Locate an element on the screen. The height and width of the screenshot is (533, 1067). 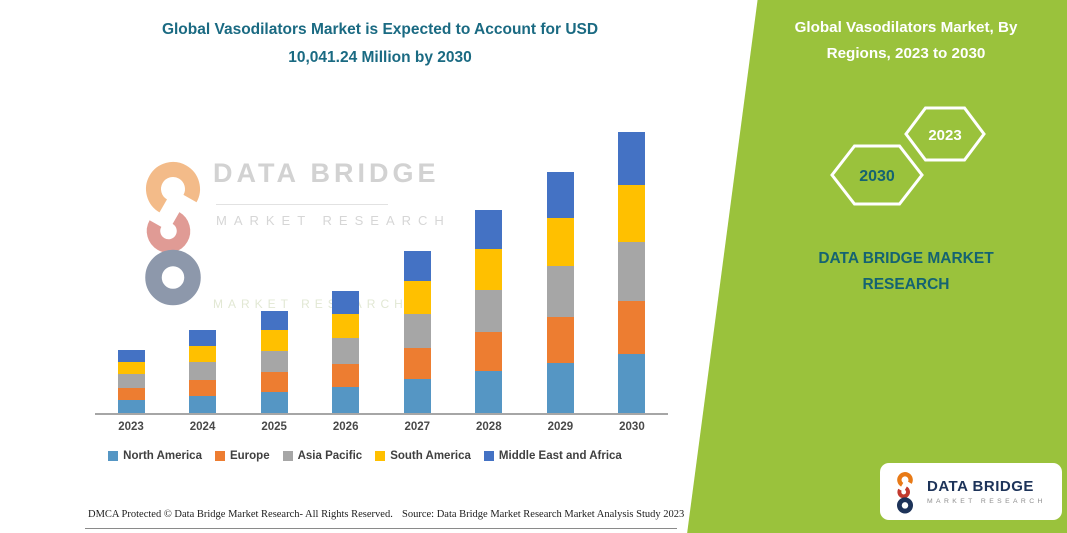
bar-2030 is located at coordinates (632, 272).